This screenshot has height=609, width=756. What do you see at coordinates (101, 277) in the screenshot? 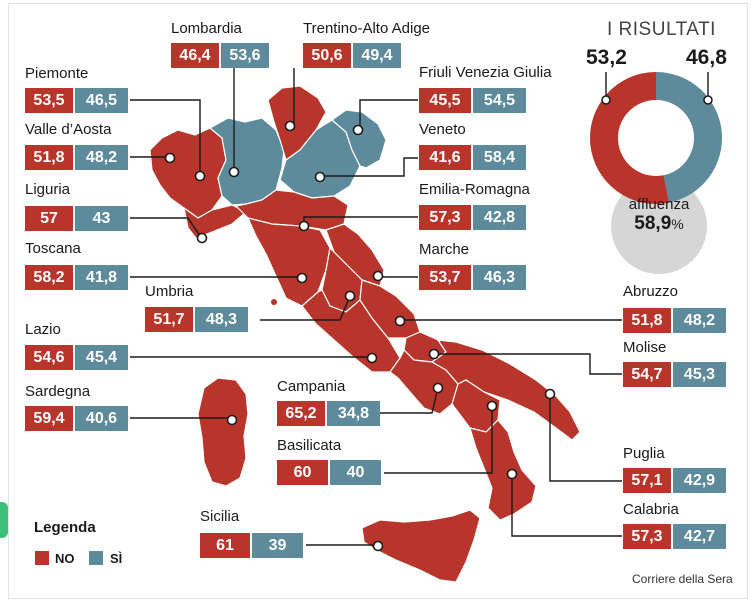
I see `si-value-toscana: 41,8` at bounding box center [101, 277].